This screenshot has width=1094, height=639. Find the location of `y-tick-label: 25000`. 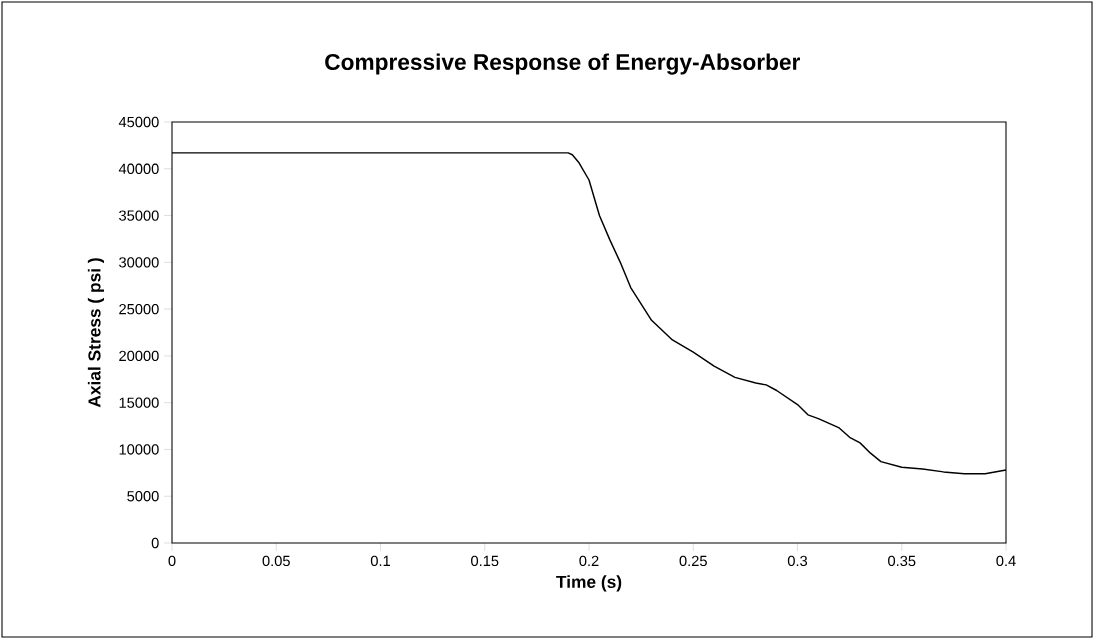

y-tick-label: 25000 is located at coordinates (139, 309).